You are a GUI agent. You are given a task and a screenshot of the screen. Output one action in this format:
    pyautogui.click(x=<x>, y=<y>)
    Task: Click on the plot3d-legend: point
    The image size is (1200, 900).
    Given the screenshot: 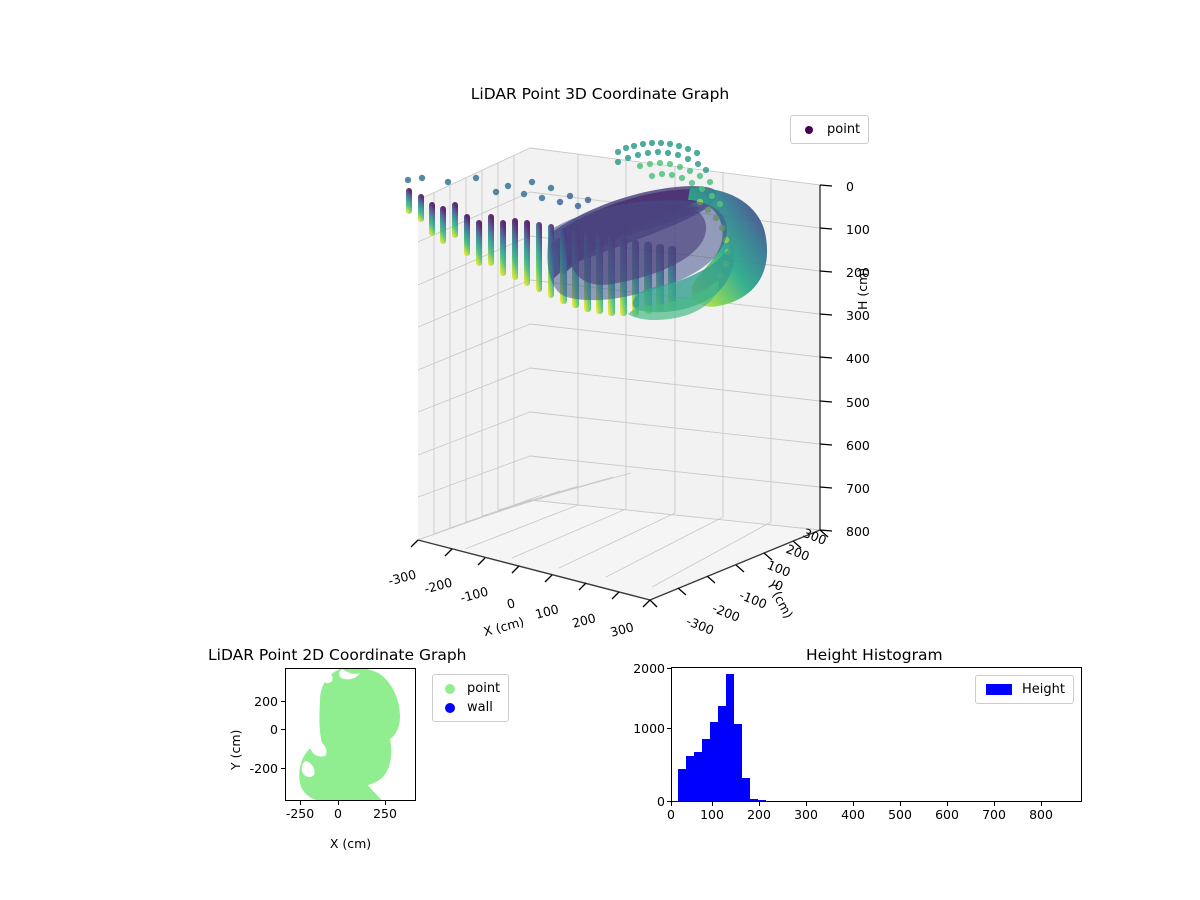 What is the action you would take?
    pyautogui.click(x=830, y=129)
    